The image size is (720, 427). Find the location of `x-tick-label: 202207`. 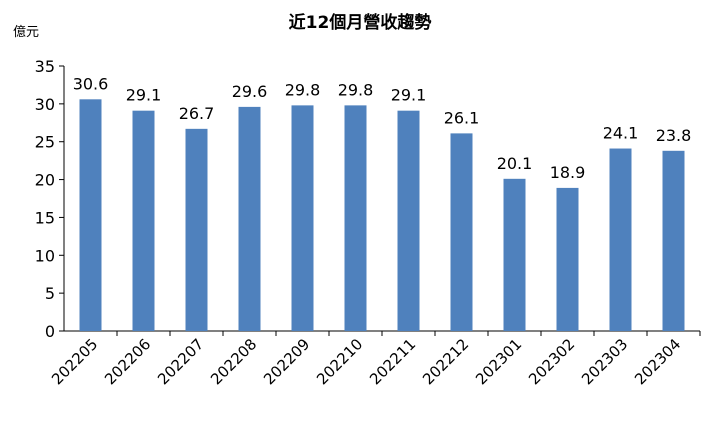

x-tick-label: 202207 is located at coordinates (180, 361).